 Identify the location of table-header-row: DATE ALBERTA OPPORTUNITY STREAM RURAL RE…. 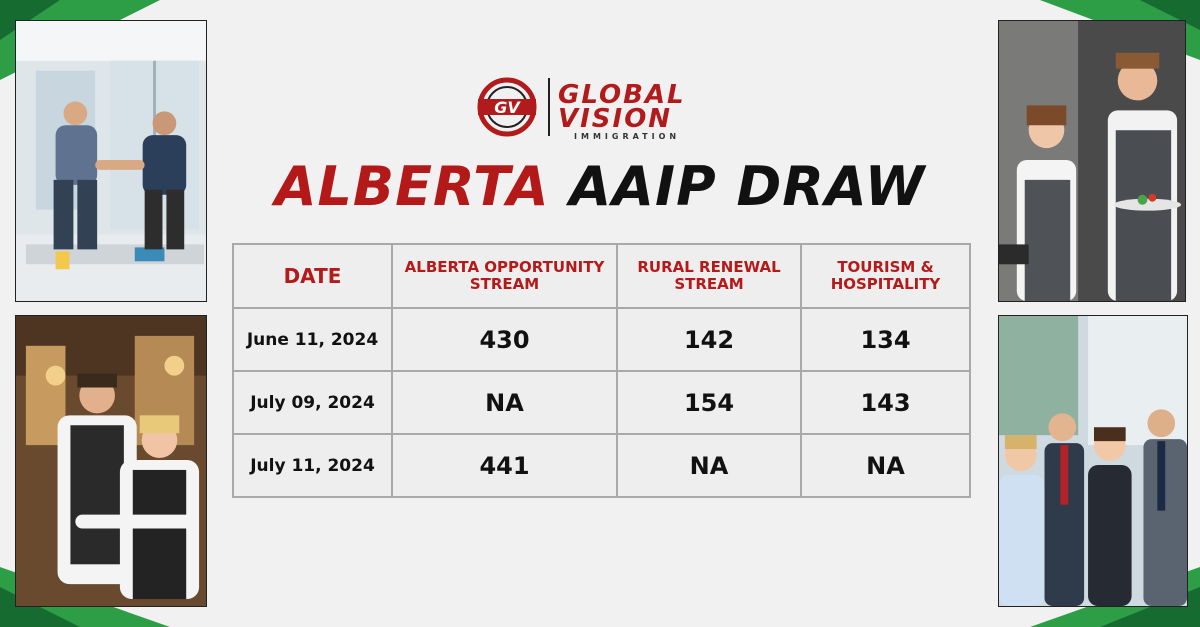
(601, 276).